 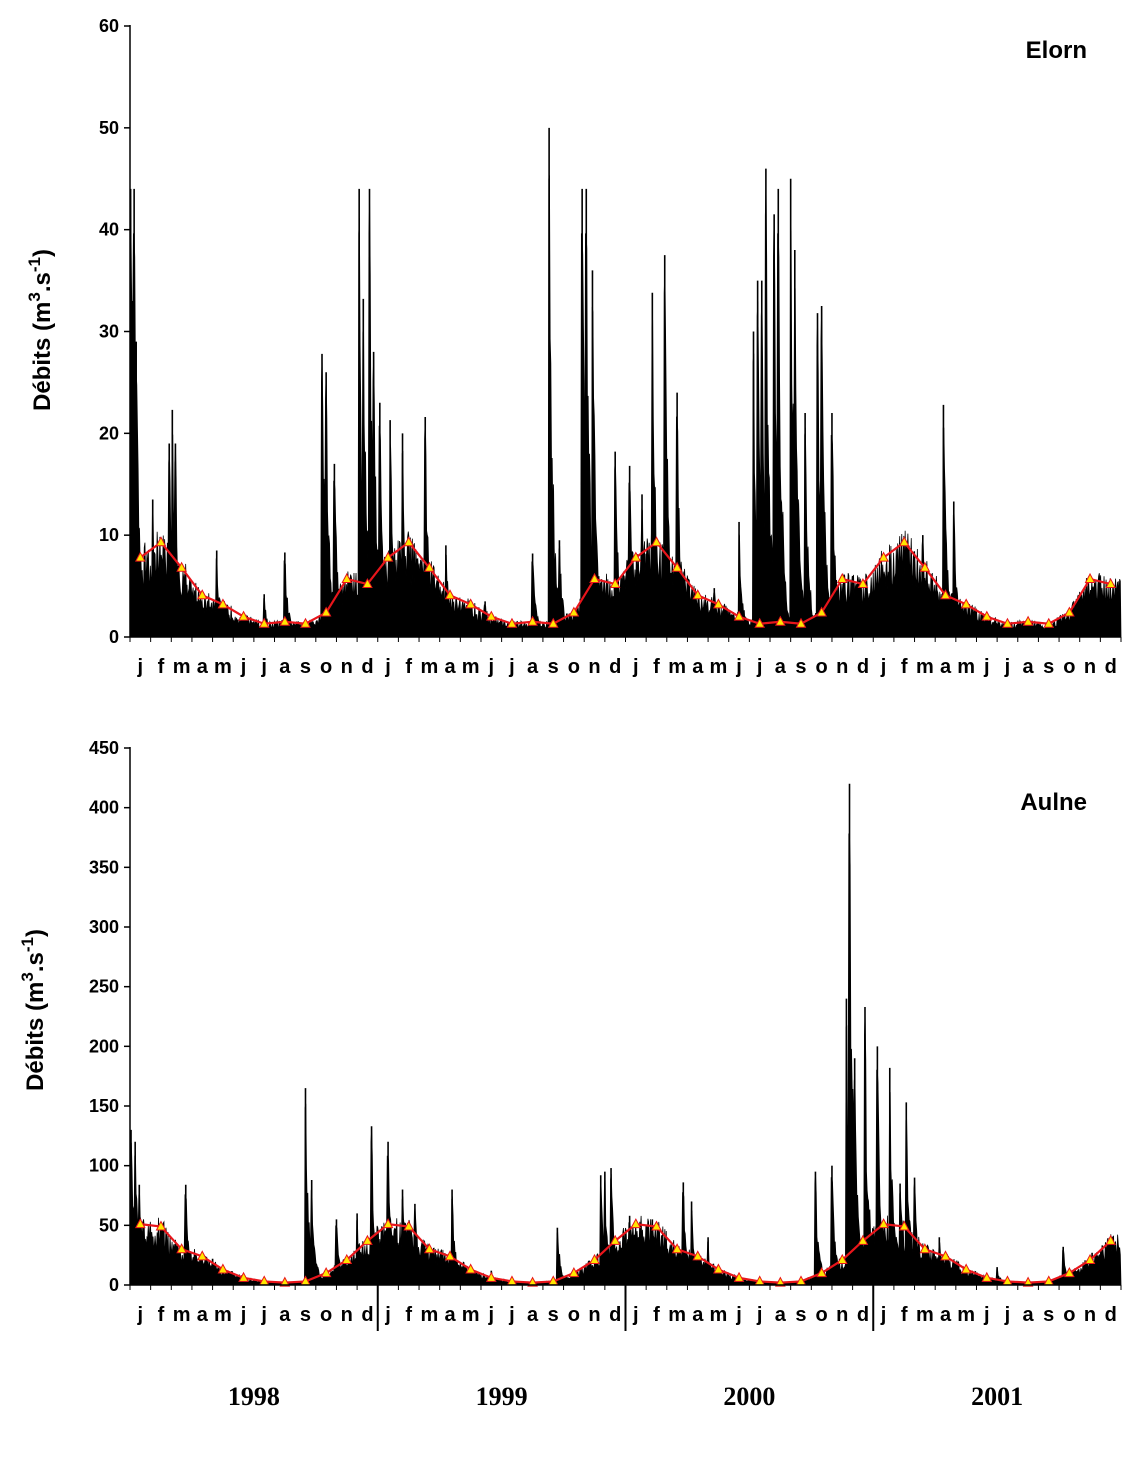 What do you see at coordinates (114, 1285) in the screenshot?
I see `aulne-y-tick-label-0: 0` at bounding box center [114, 1285].